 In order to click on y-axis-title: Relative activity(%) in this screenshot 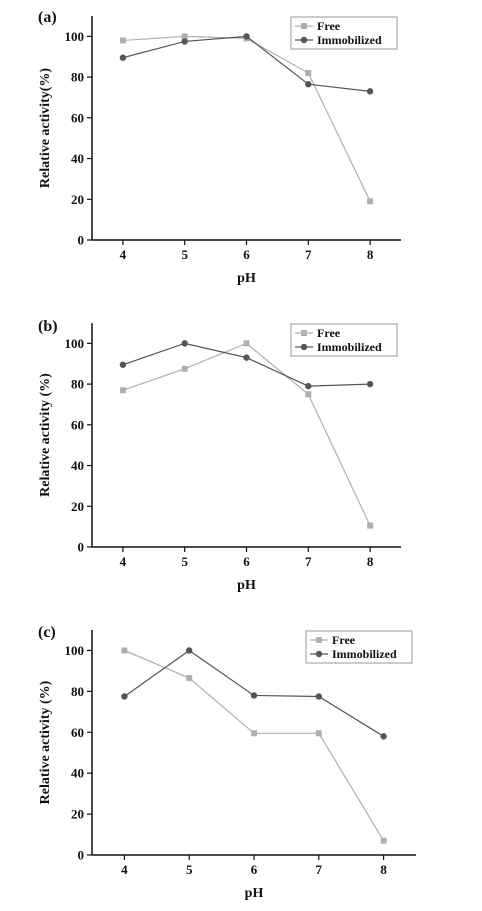, I will do `click(45, 128)`.